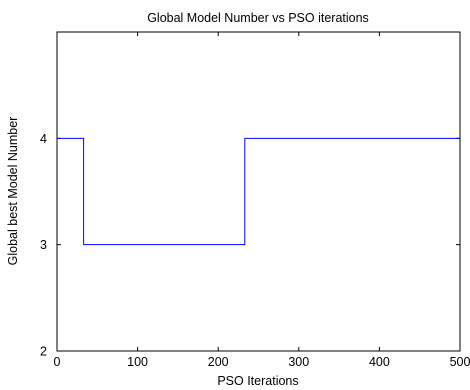  What do you see at coordinates (43, 245) in the screenshot?
I see `y-tick-label: 3` at bounding box center [43, 245].